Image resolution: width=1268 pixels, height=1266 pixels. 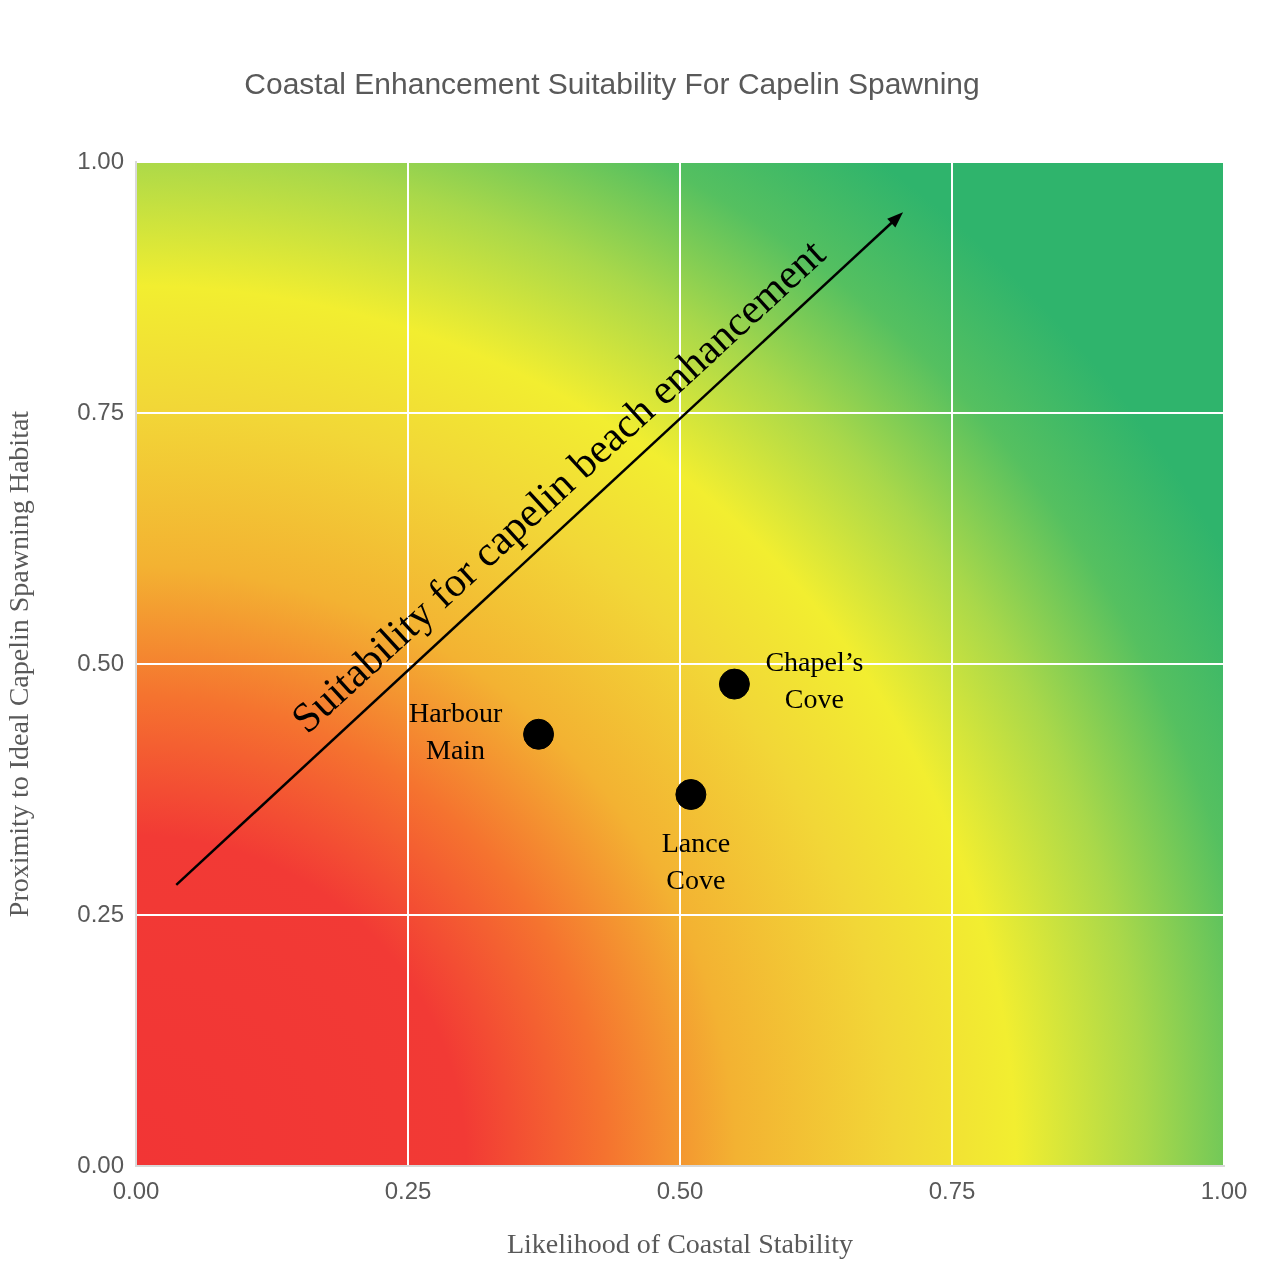 What do you see at coordinates (100, 913) in the screenshot?
I see `y-tick-label: 0.25` at bounding box center [100, 913].